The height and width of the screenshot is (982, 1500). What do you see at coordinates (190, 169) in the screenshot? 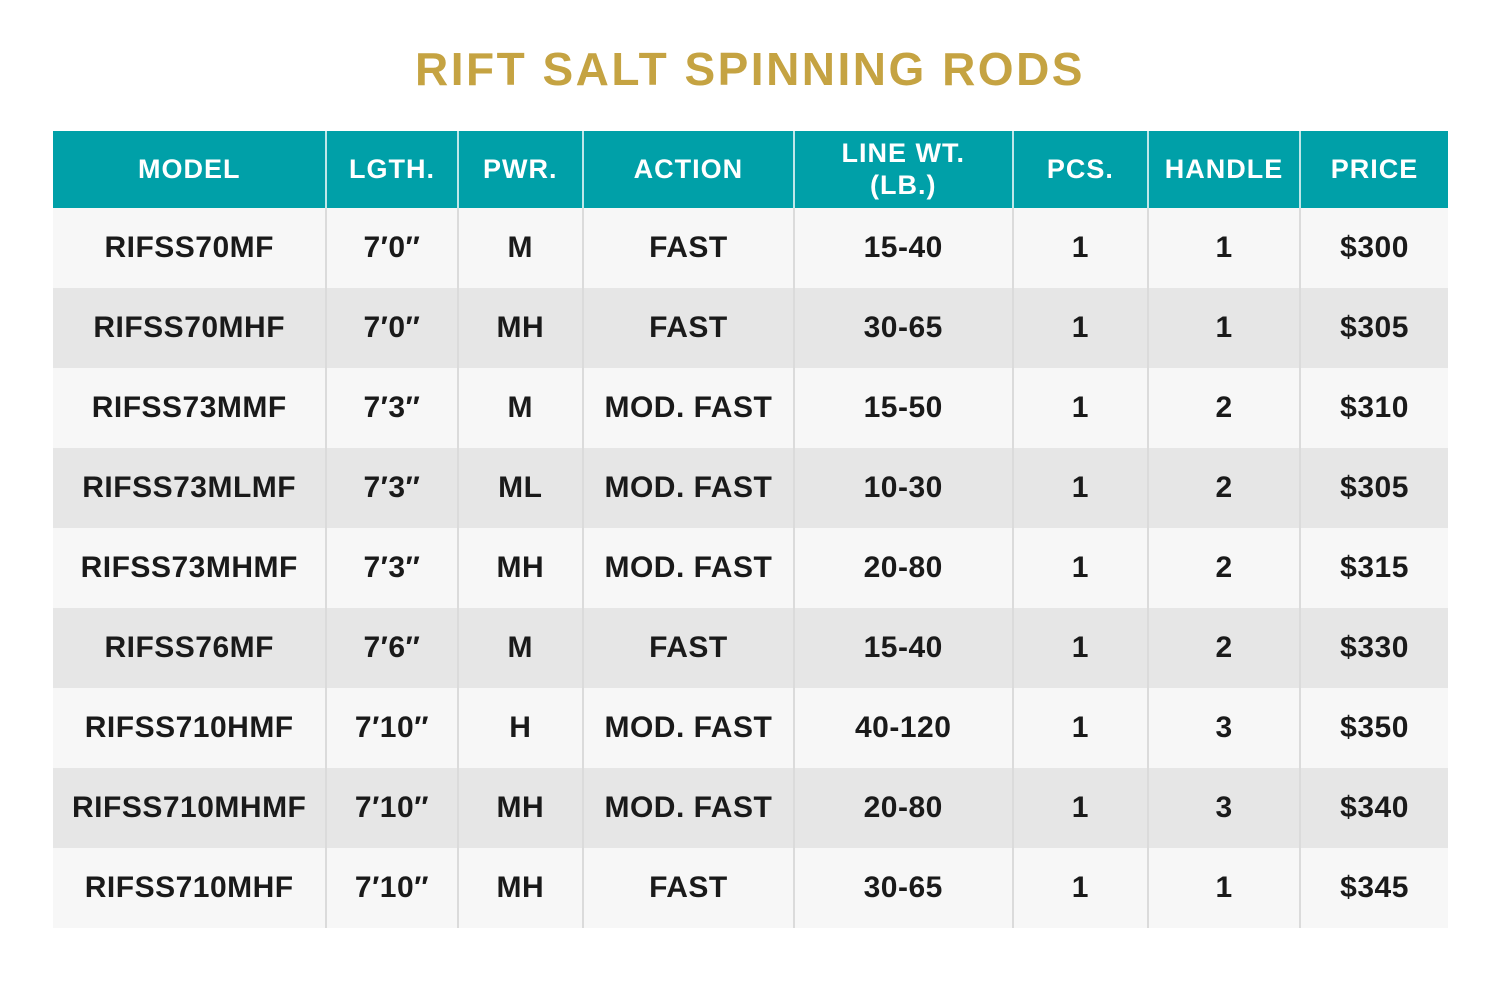
I see `column-header-model: MODEL` at bounding box center [190, 169].